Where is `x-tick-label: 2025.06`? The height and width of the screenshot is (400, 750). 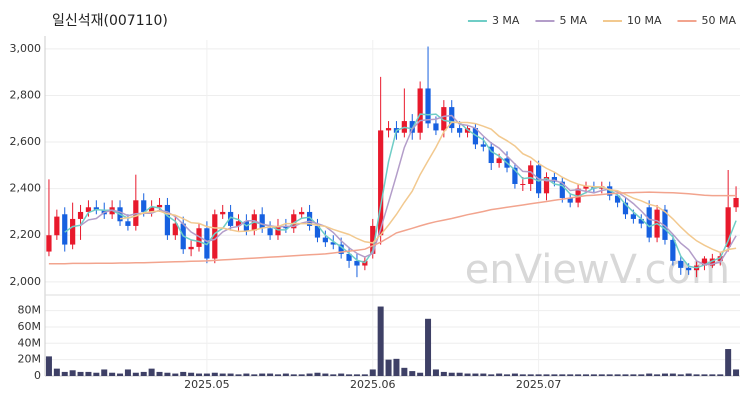 x-tick-label: 2025.06 is located at coordinates (373, 384).